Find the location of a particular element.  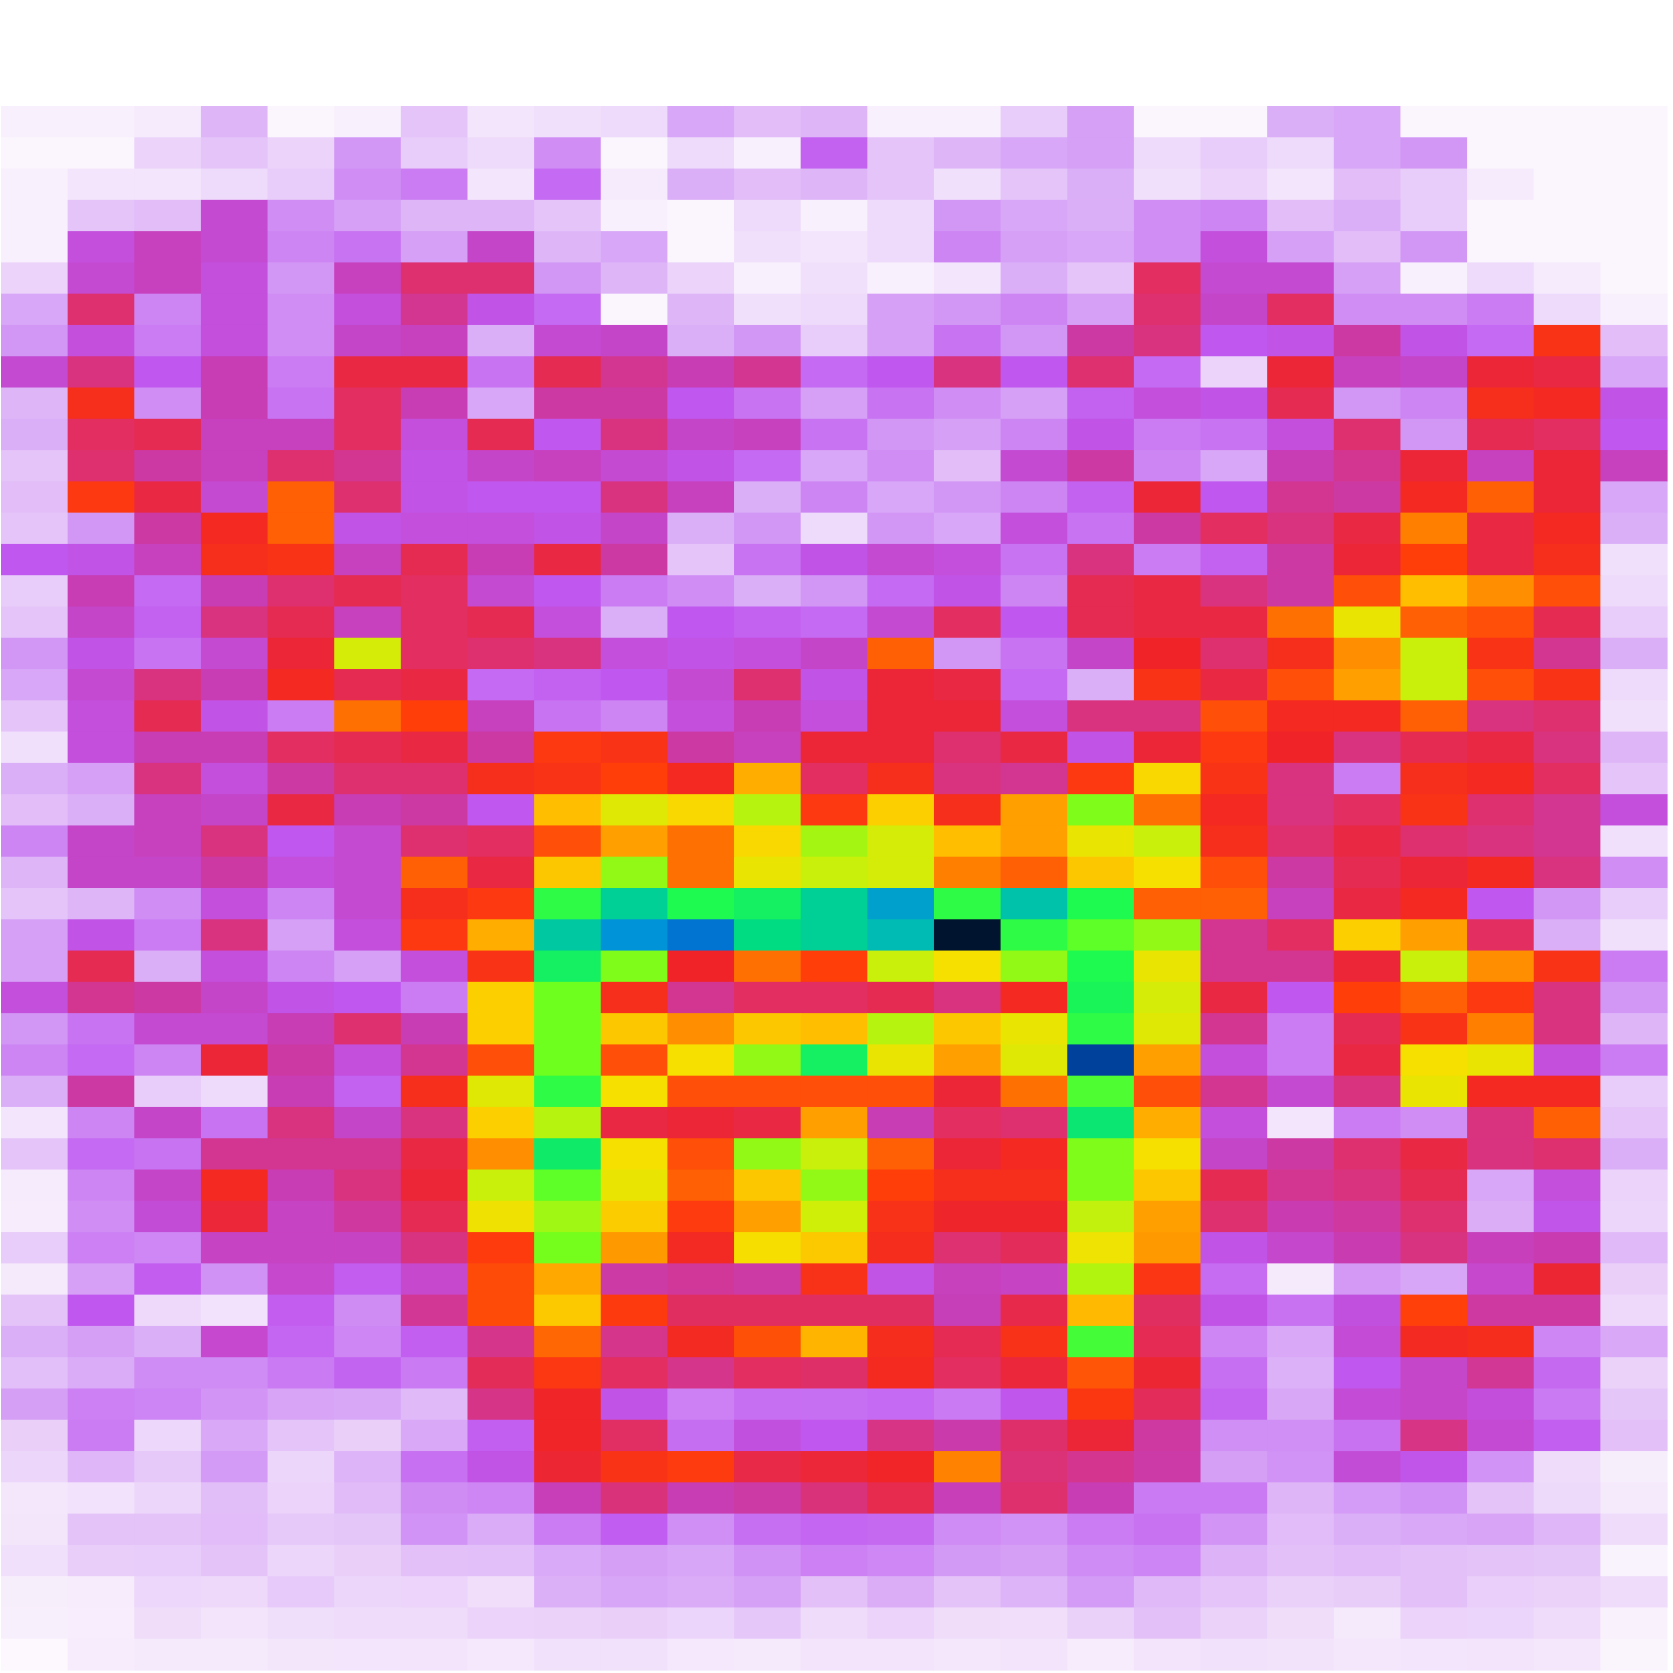

heatmap-cell-r34-c19 is located at coordinates (1301, 1185).